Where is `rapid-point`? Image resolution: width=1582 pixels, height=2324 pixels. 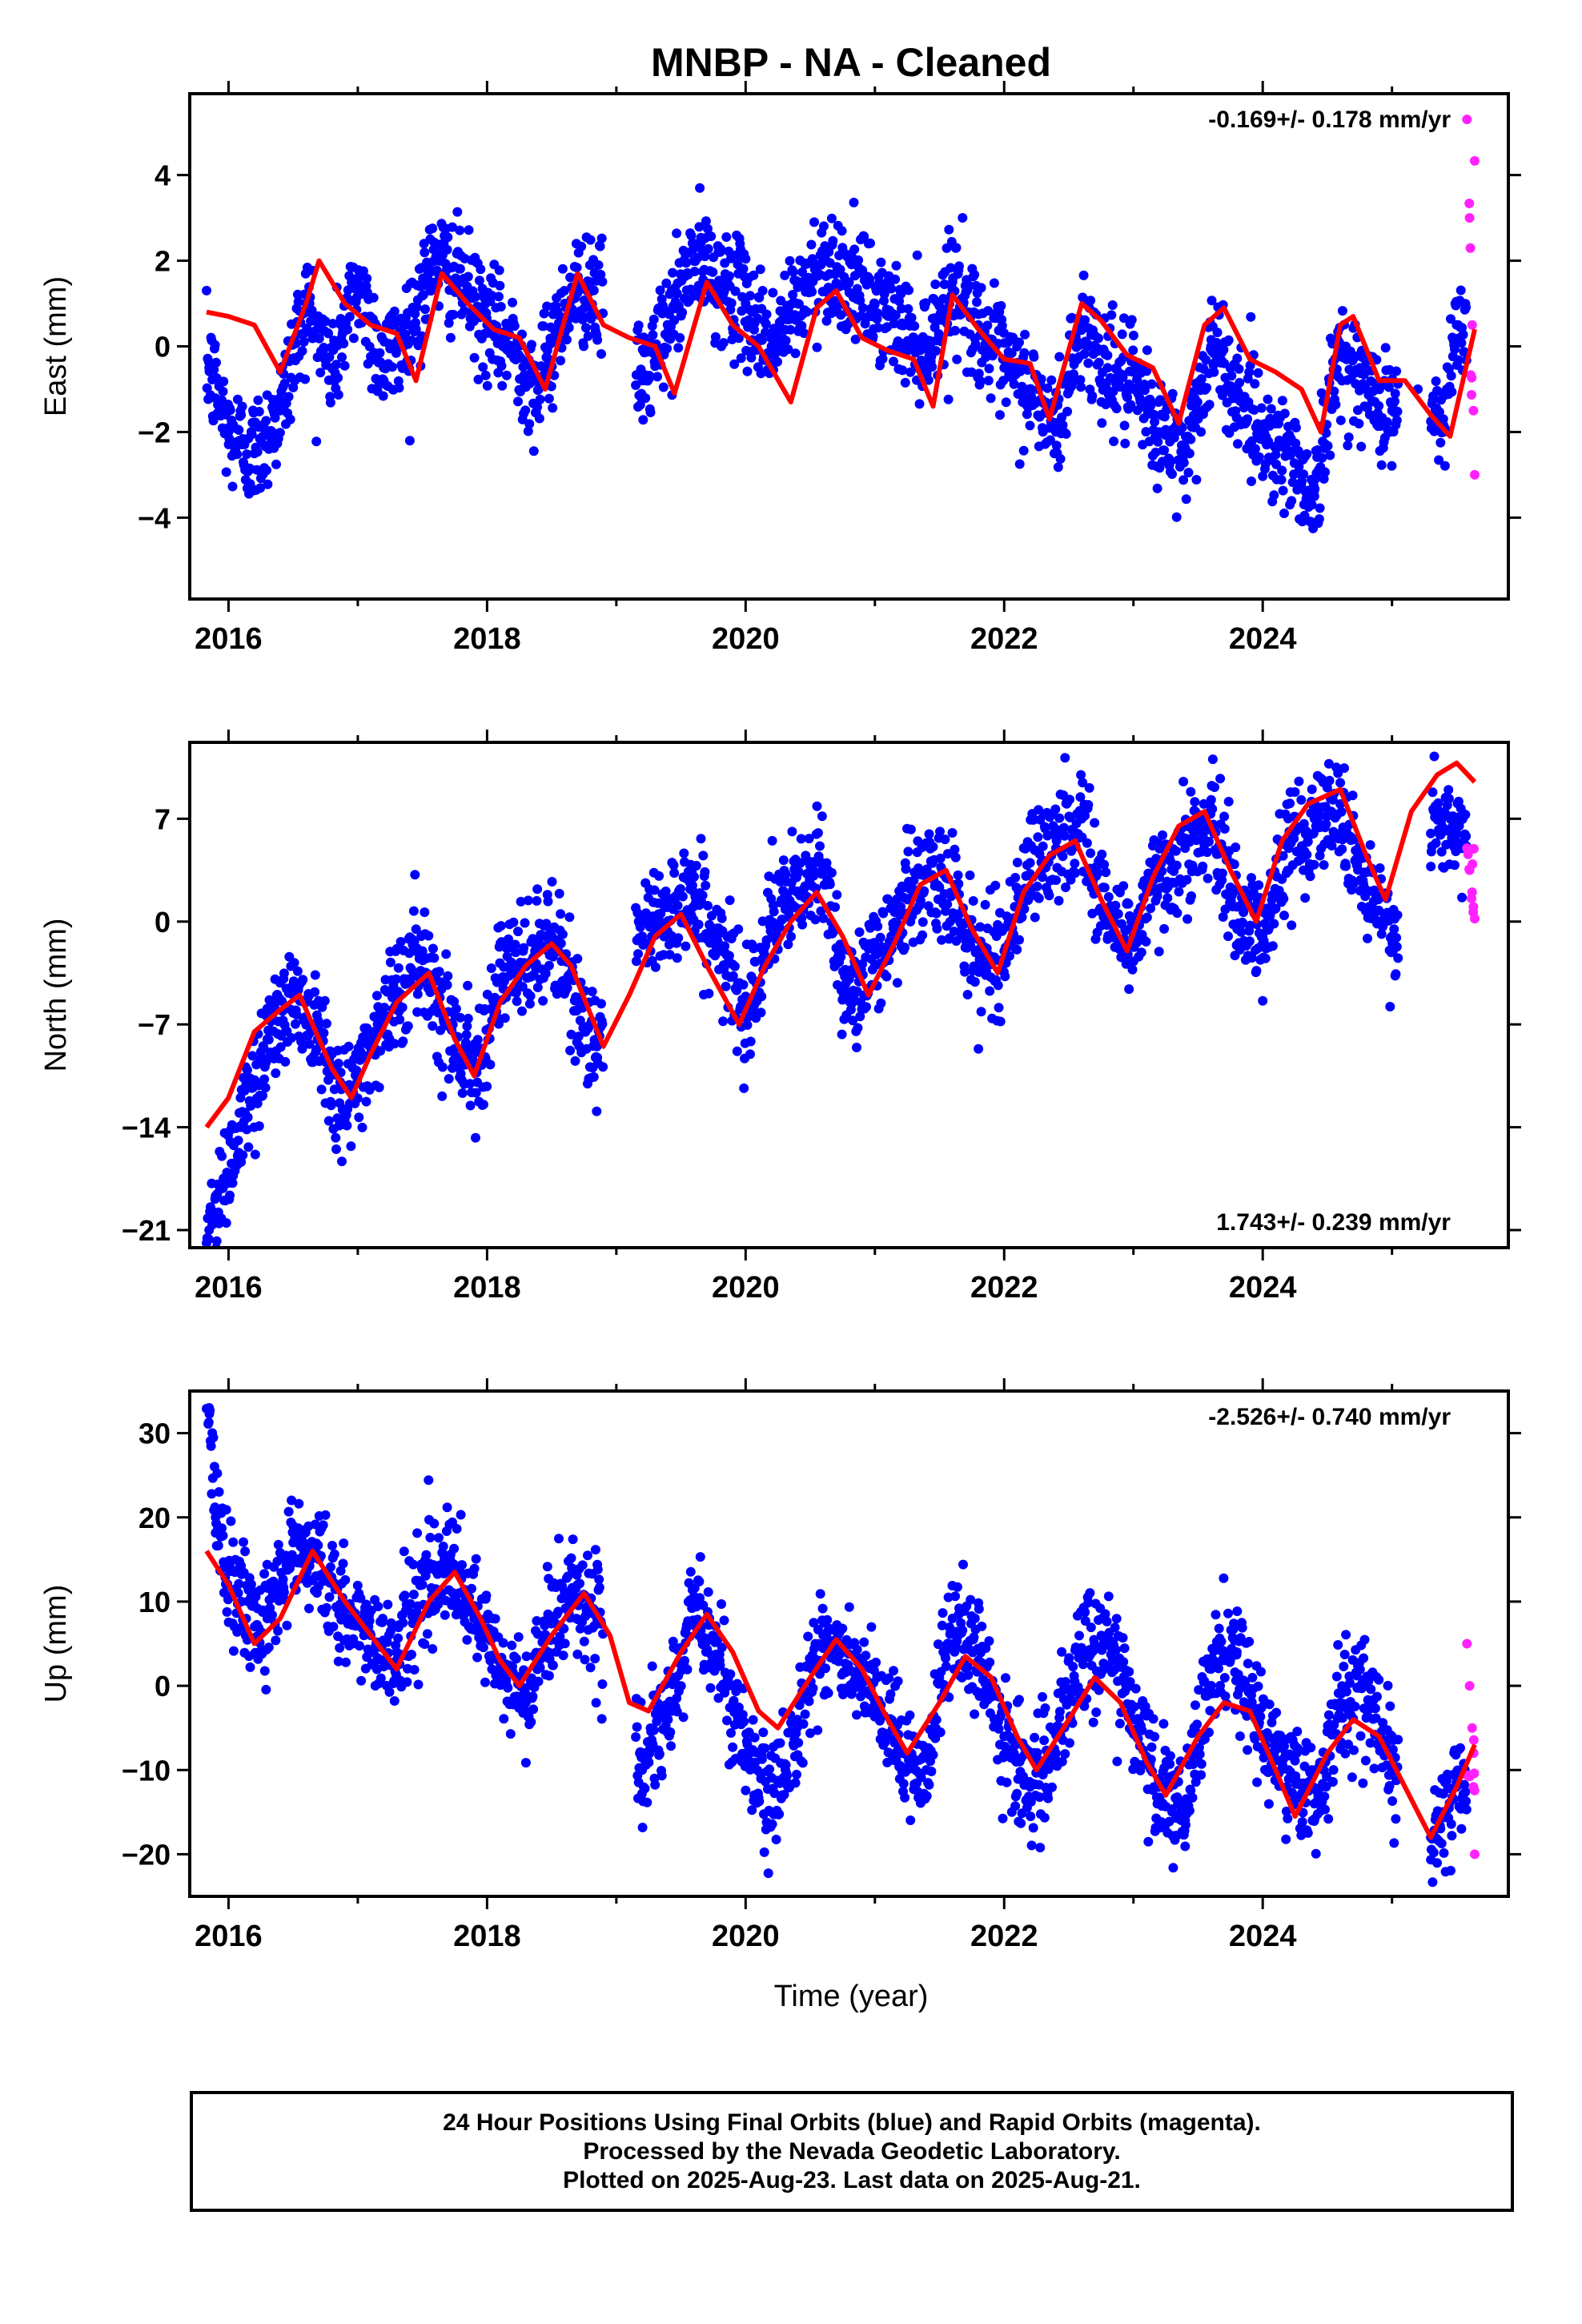 rapid-point is located at coordinates (1471, 898).